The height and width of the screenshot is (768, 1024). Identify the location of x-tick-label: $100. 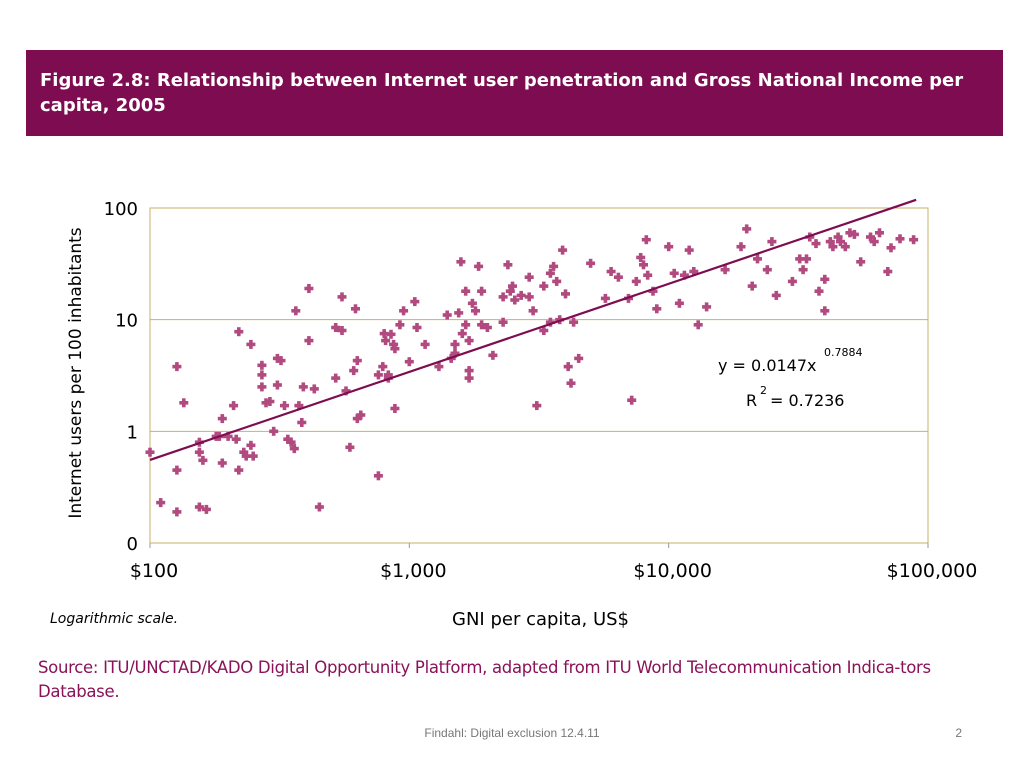
(154, 571).